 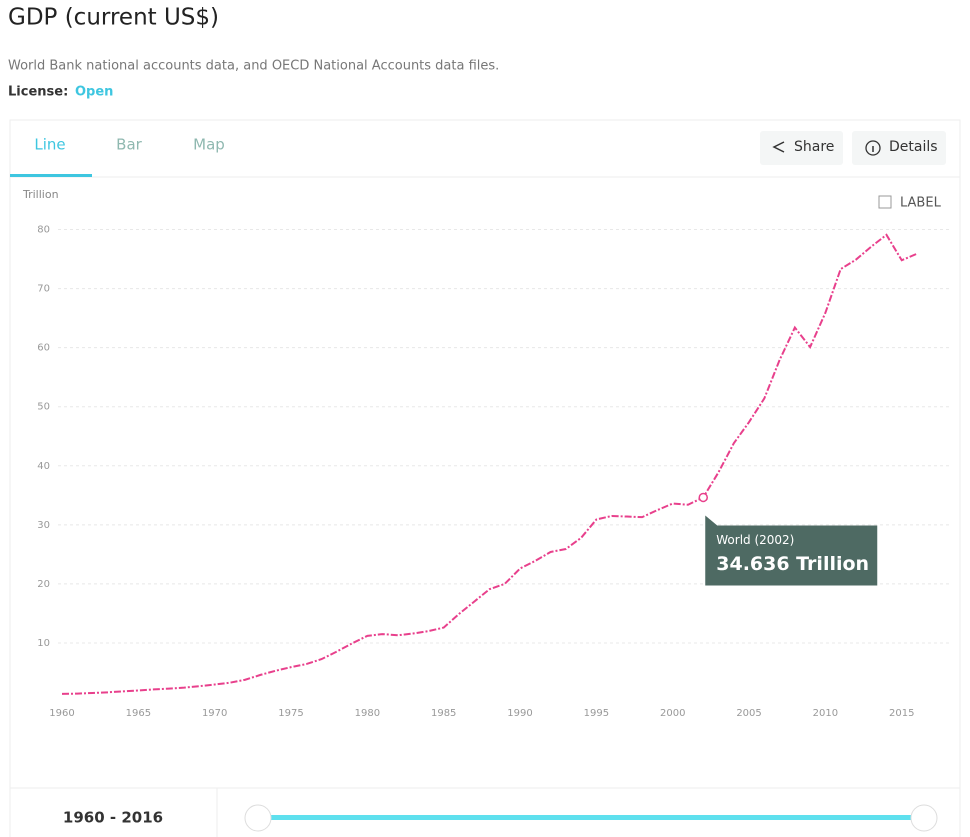 What do you see at coordinates (792, 564) in the screenshot?
I see `tooltip-value: 34.636 Trillion` at bounding box center [792, 564].